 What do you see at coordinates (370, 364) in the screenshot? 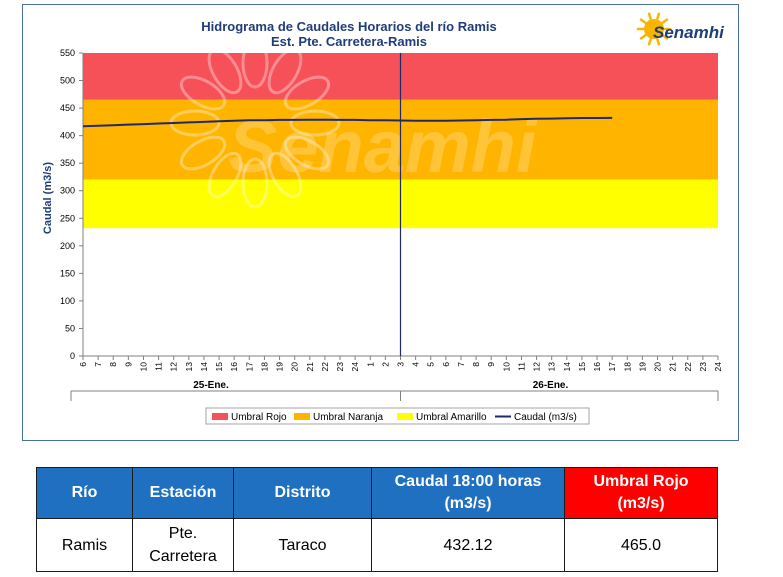
I see `x-tick-label: 1` at bounding box center [370, 364].